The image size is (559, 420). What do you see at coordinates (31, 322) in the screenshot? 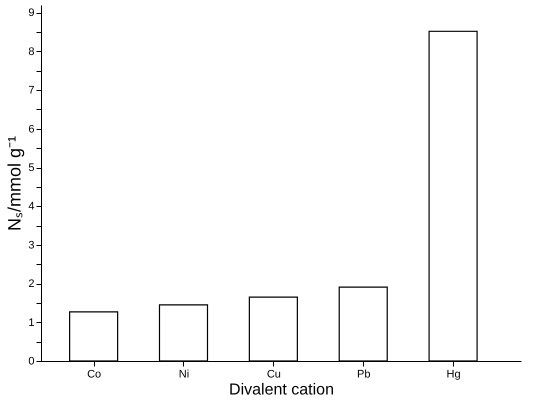
I see `y-tick-label: 1` at bounding box center [31, 322].